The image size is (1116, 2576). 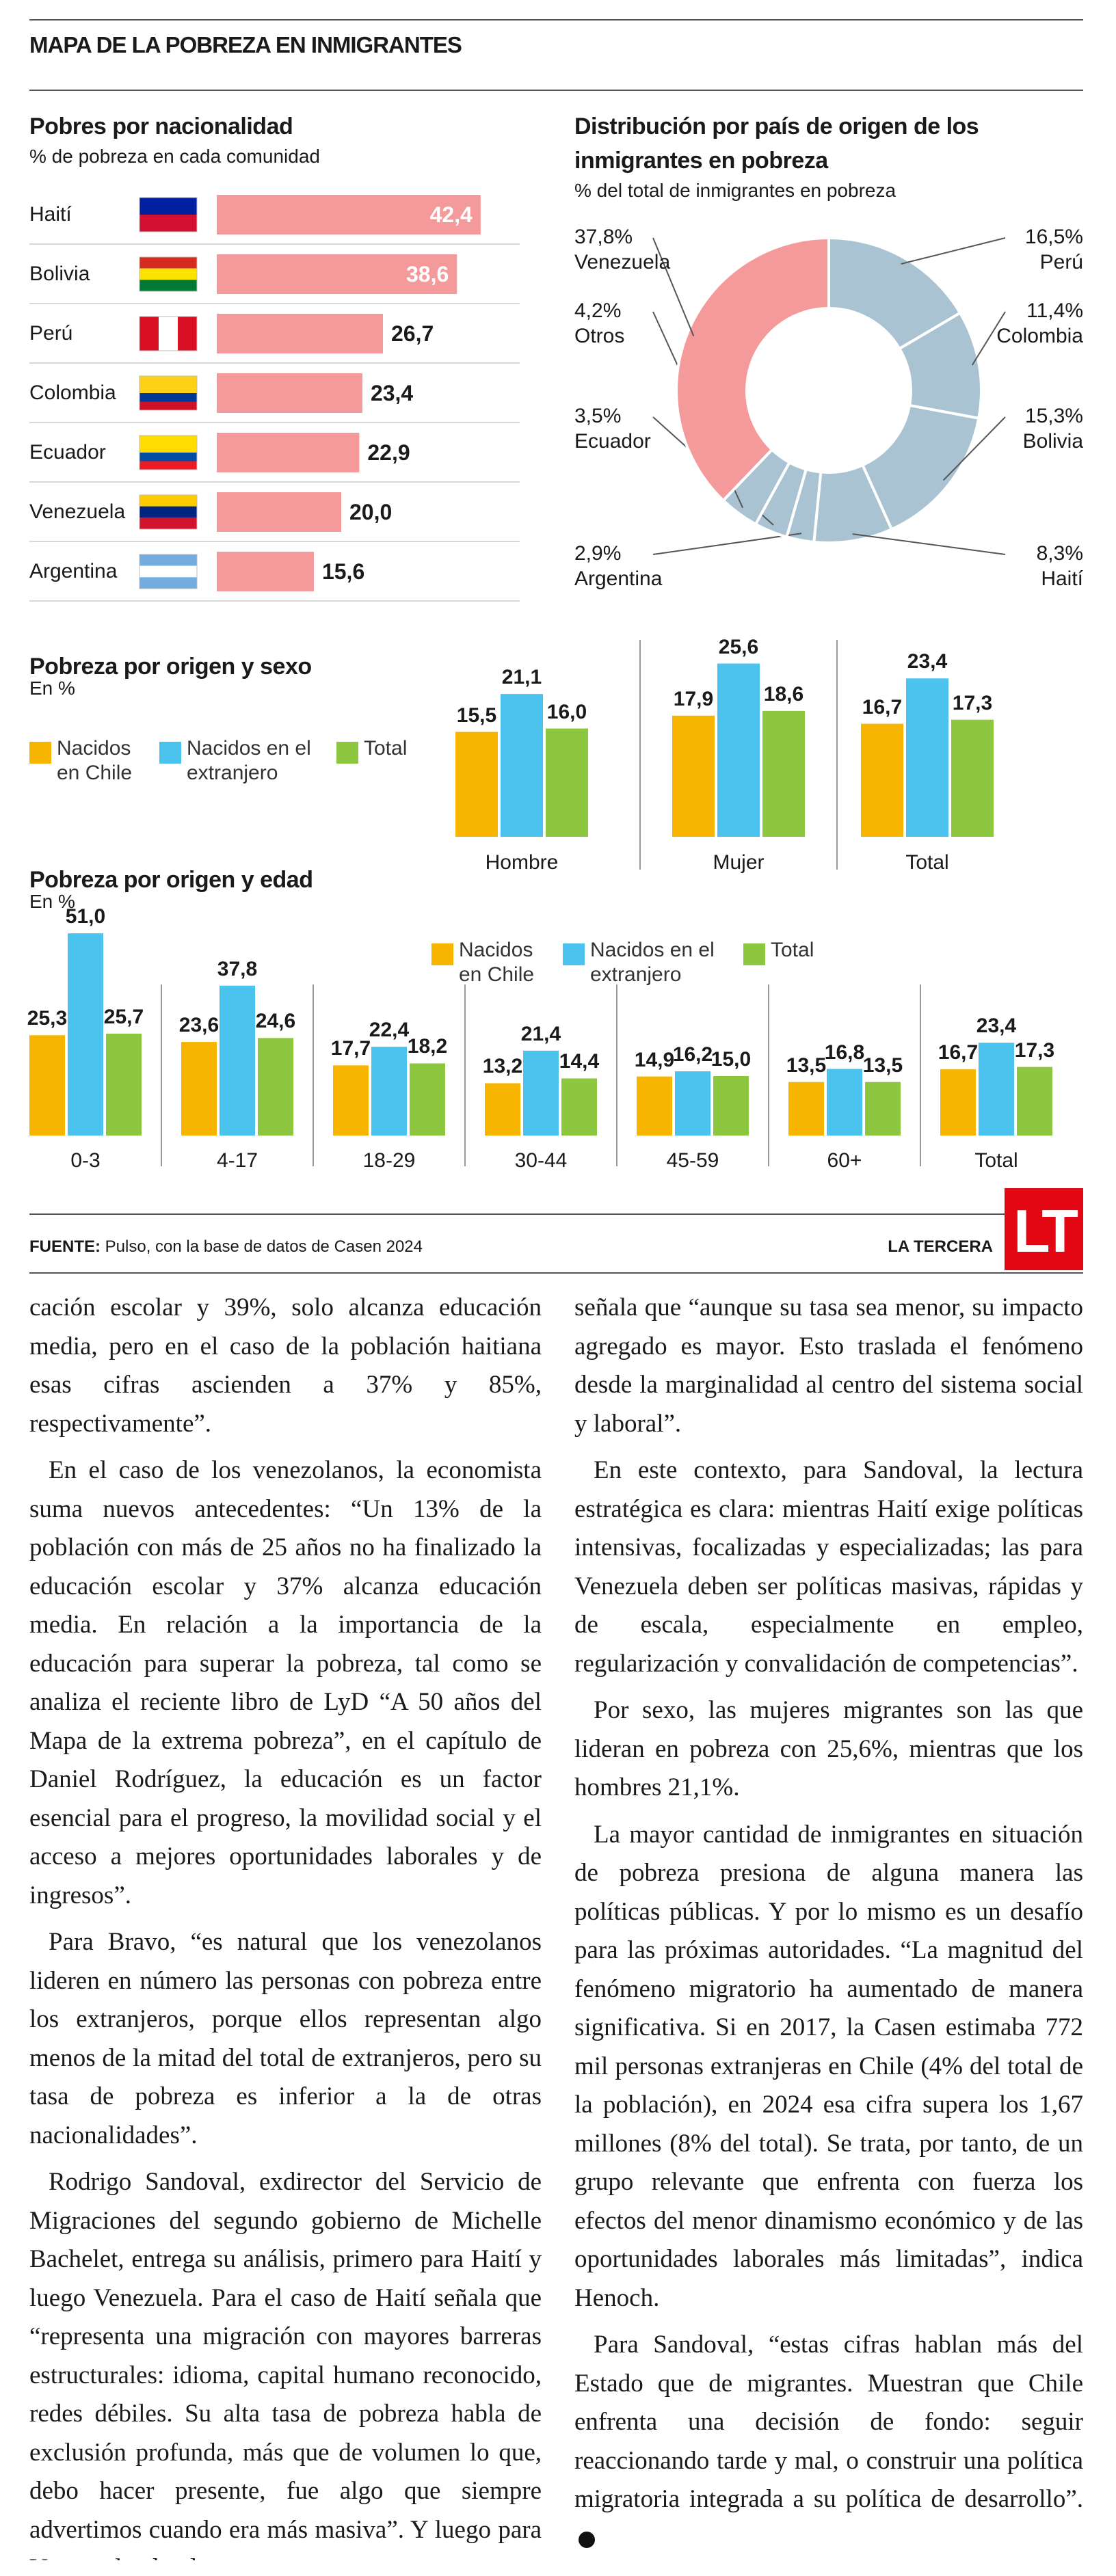 What do you see at coordinates (170, 753) in the screenshot?
I see `legend-swatch` at bounding box center [170, 753].